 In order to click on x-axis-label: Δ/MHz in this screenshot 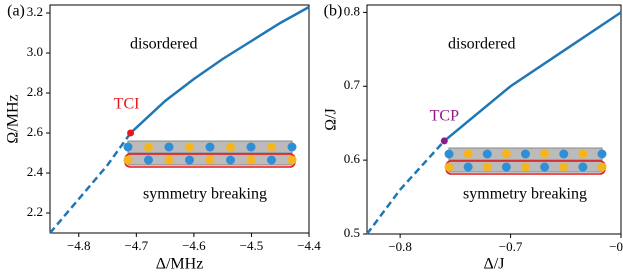, I will do `click(180, 264)`.